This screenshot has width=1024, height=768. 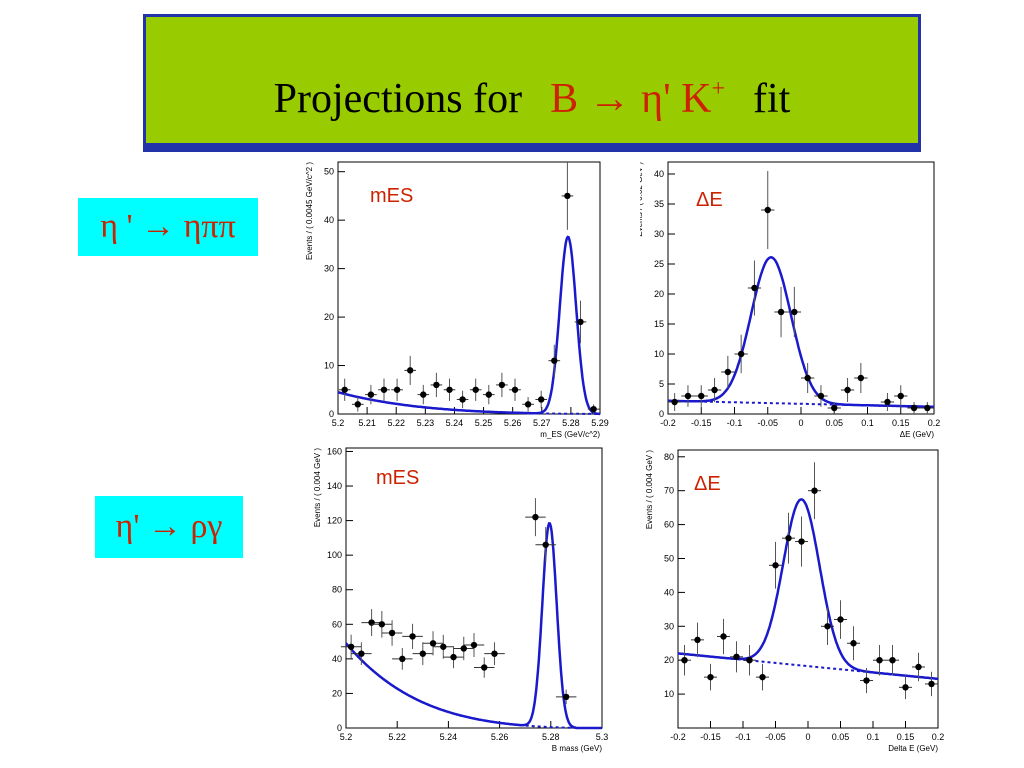 I want to click on y-tick-label: 15, so click(x=659, y=324).